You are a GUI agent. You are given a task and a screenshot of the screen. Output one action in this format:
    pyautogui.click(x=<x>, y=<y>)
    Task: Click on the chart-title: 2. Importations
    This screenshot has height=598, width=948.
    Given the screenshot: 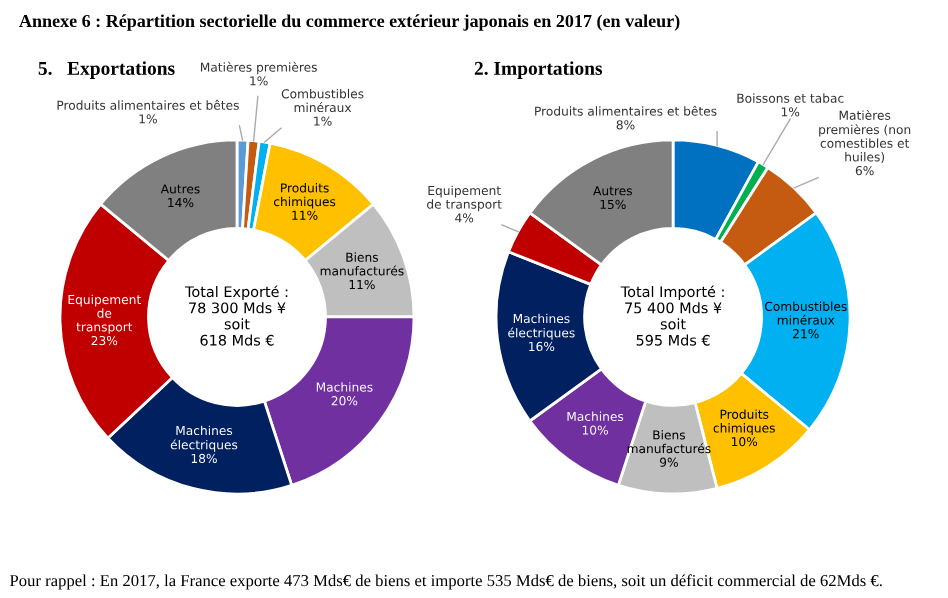 What is the action you would take?
    pyautogui.click(x=538, y=70)
    